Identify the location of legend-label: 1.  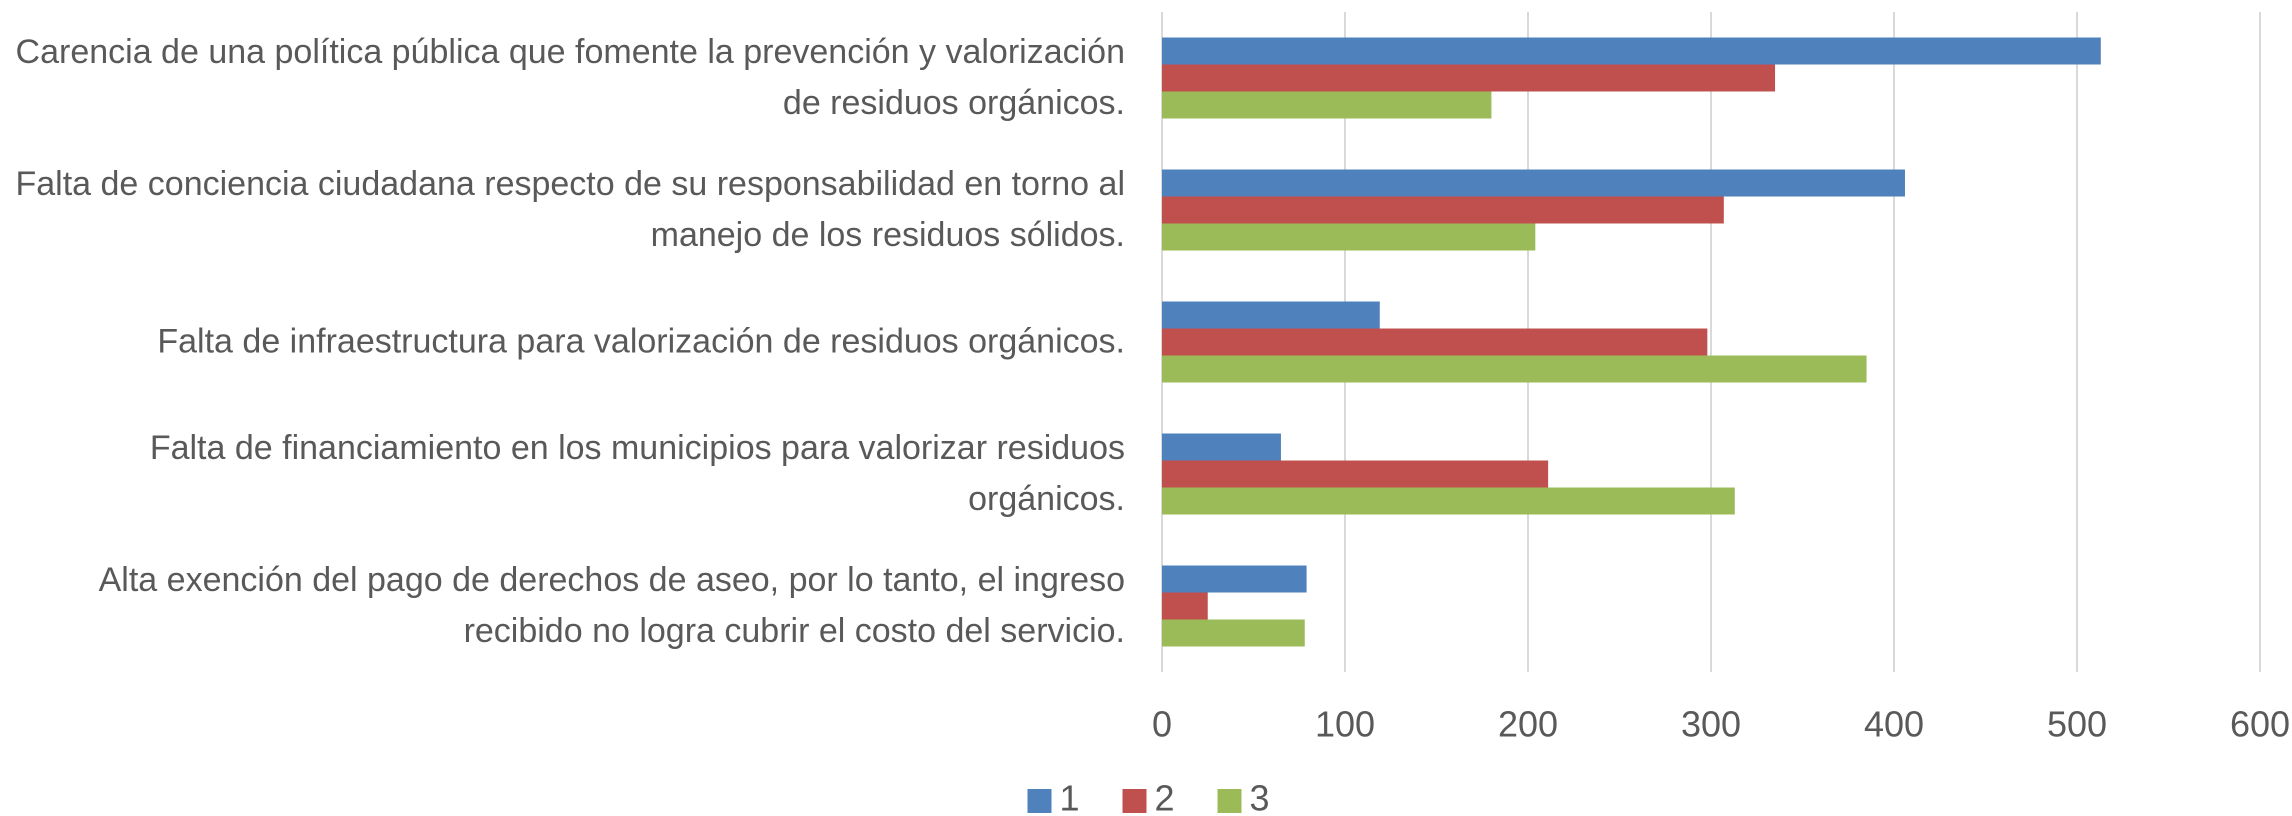
(1070, 797).